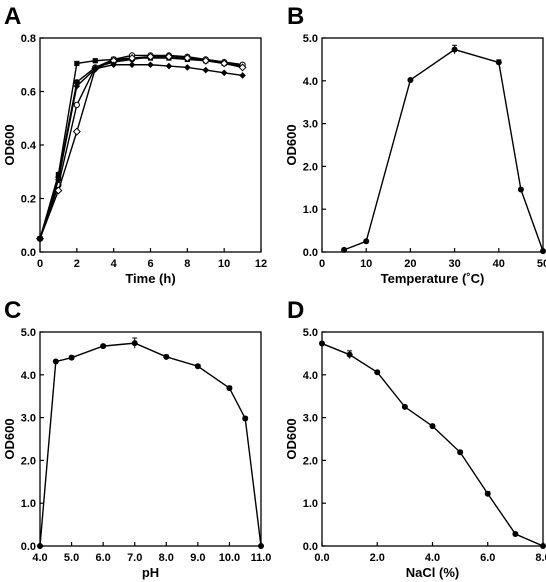 The width and height of the screenshot is (546, 582). Describe the element at coordinates (39, 558) in the screenshot. I see `panel-c-x-tick-label: 4.0` at that location.